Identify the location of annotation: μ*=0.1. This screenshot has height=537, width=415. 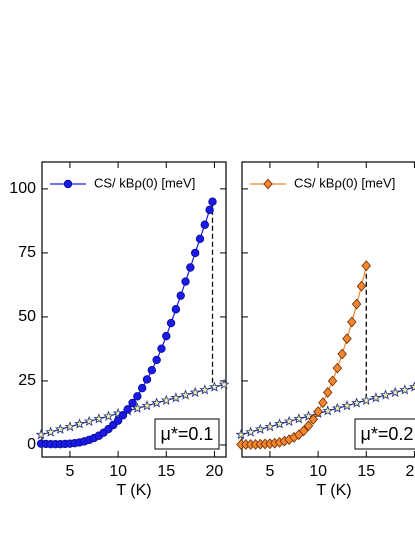
(187, 434).